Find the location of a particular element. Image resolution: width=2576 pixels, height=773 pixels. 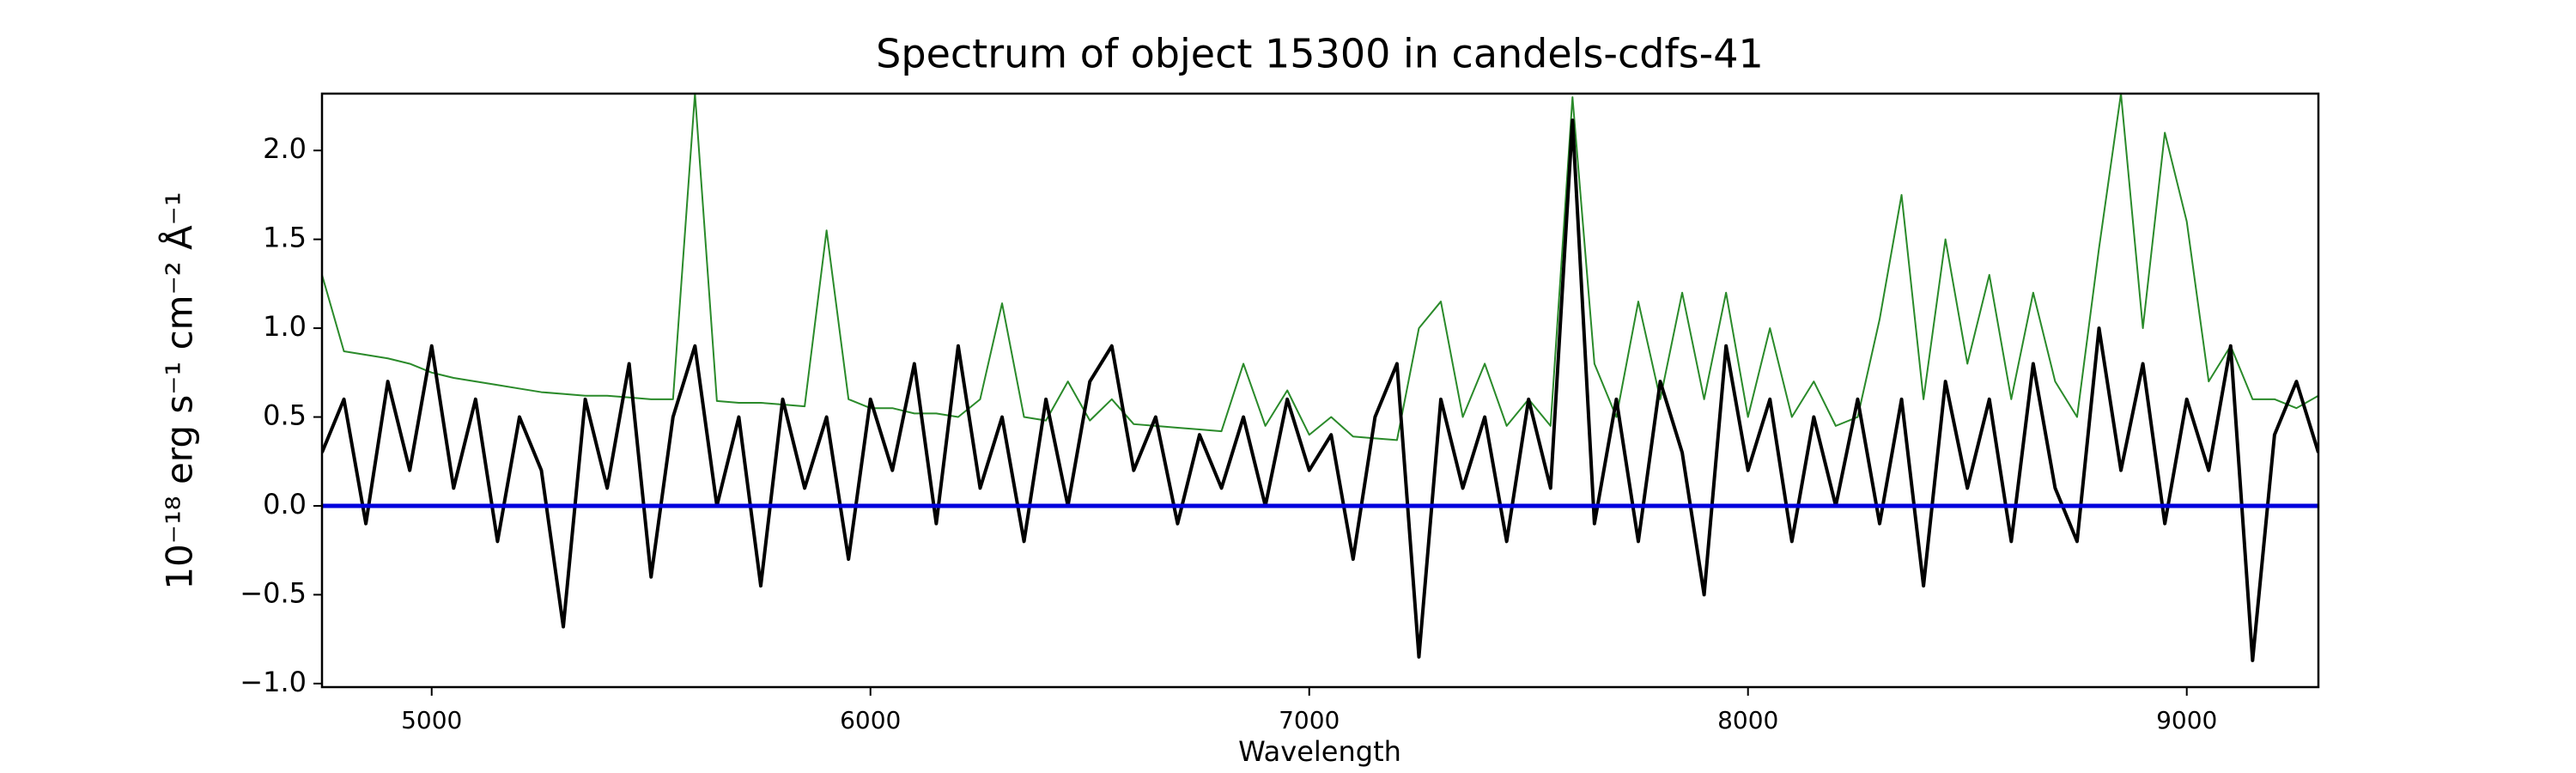

y-tick-label: −0.5 is located at coordinates (273, 592).